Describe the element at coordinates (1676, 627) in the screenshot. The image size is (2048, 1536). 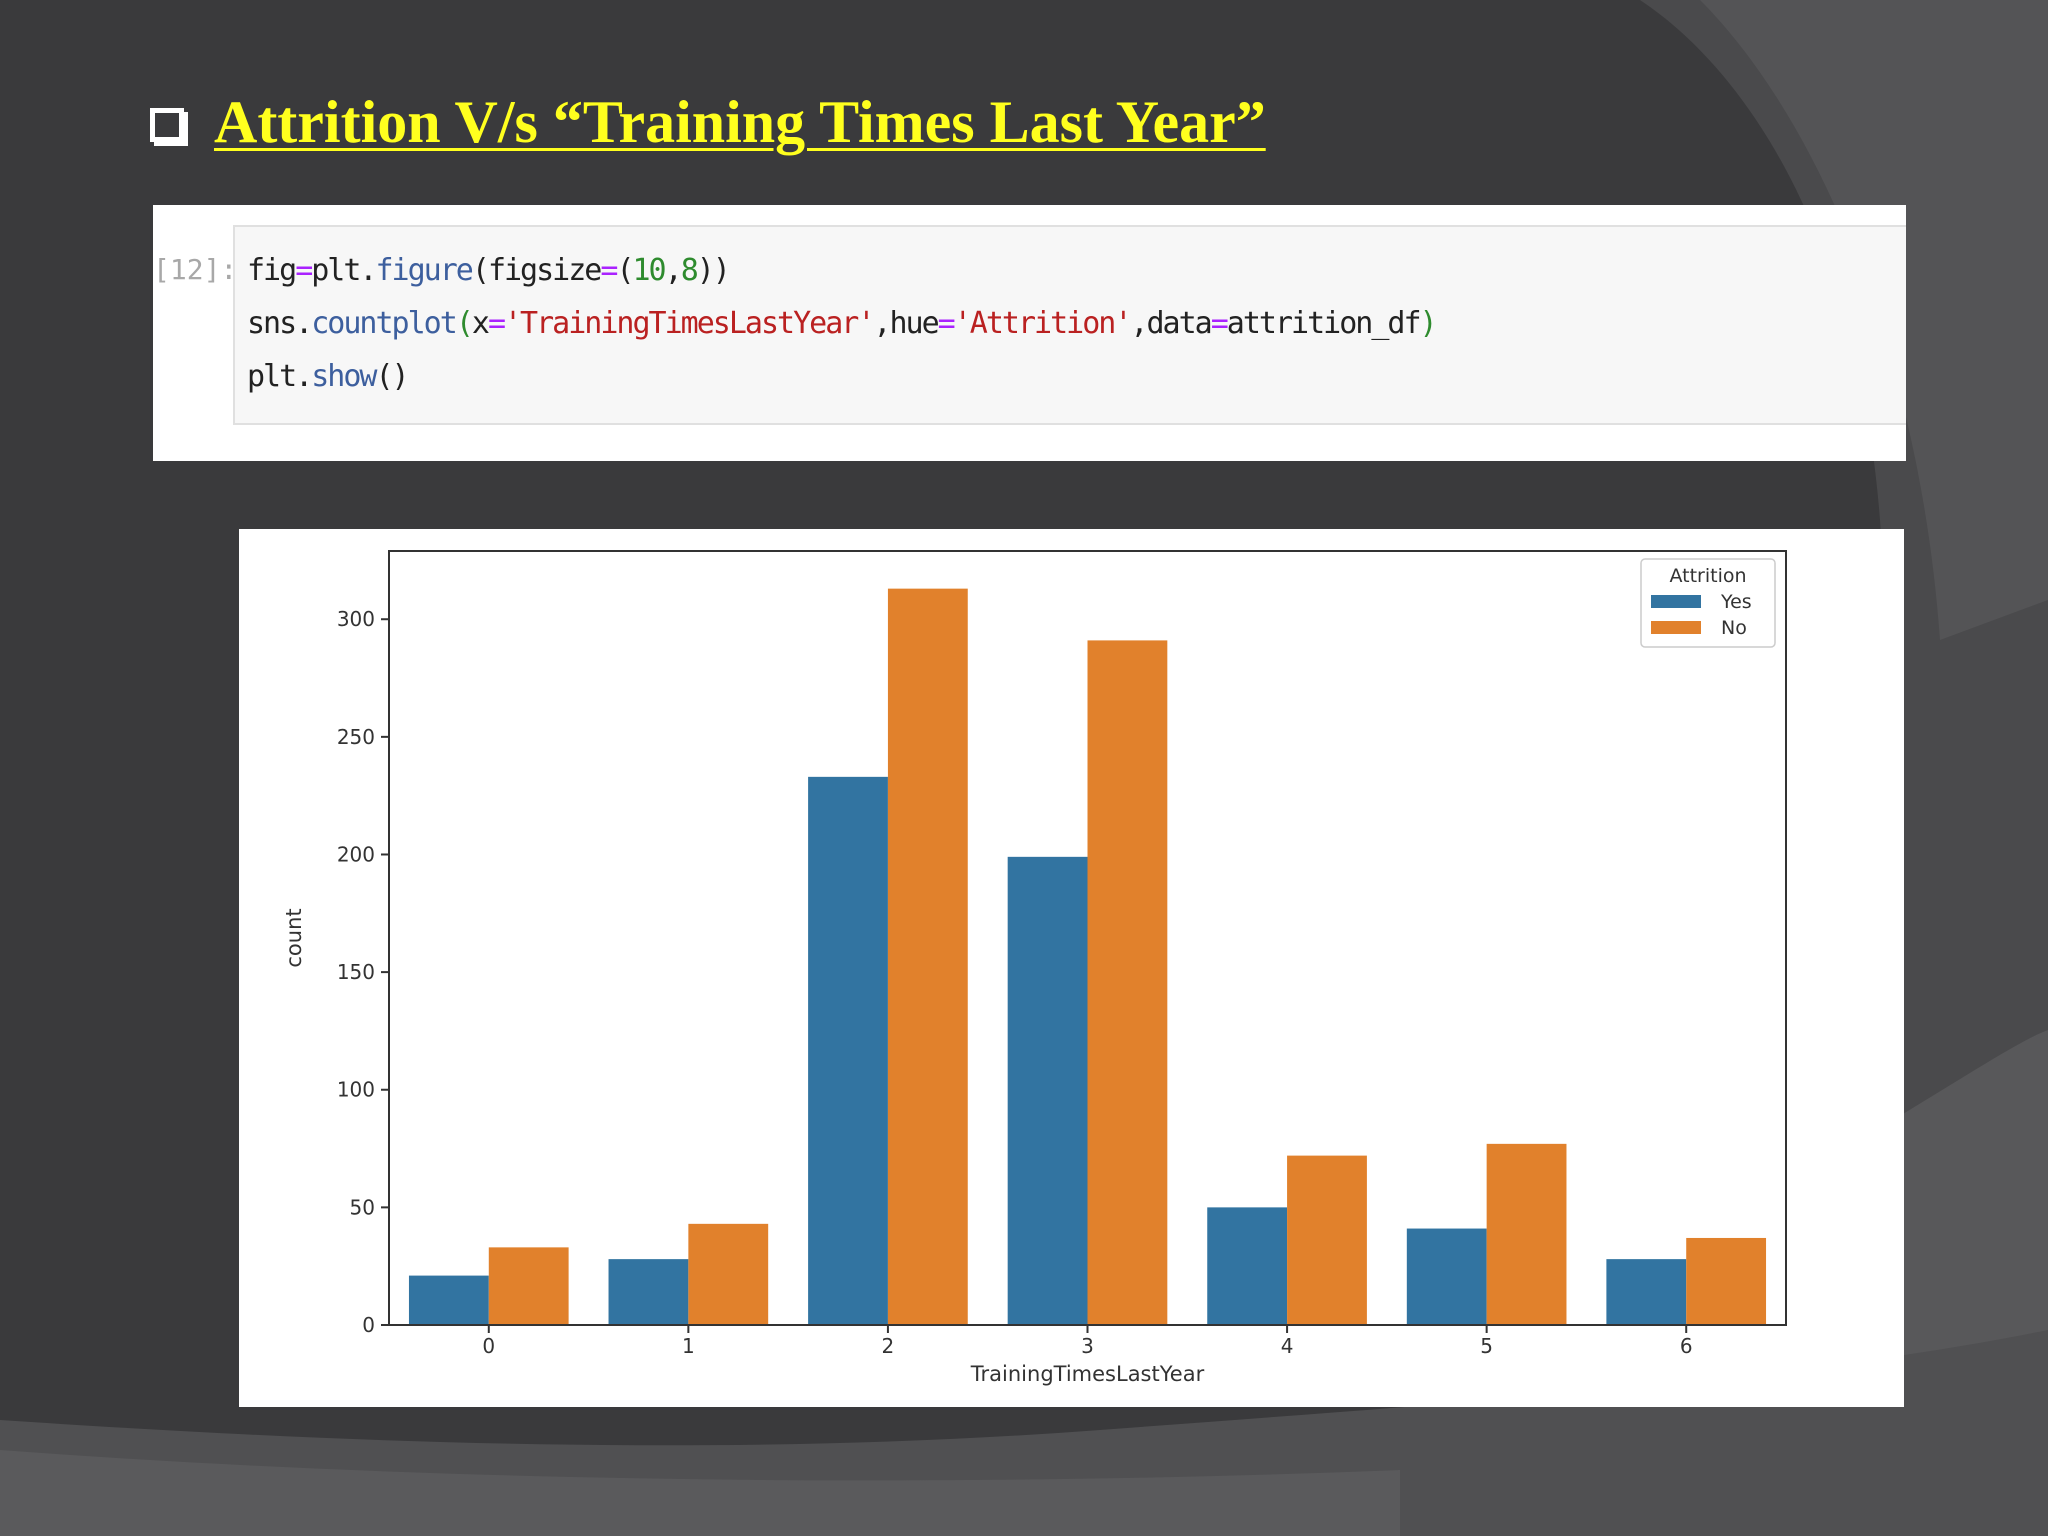
I see `legend-swatch-no` at that location.